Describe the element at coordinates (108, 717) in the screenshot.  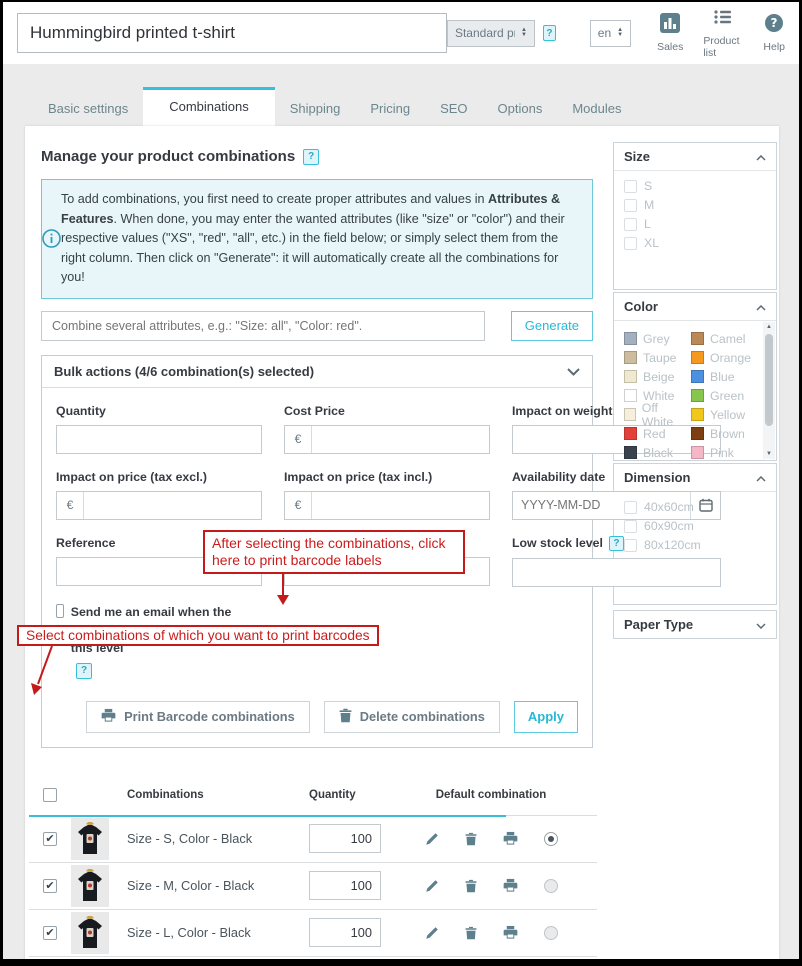
I see `printer-icon` at that location.